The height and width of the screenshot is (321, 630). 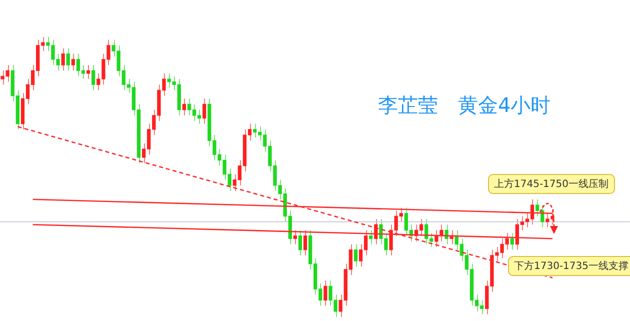 What do you see at coordinates (551, 184) in the screenshot?
I see `annotation: 上方1745-1750一线压制` at bounding box center [551, 184].